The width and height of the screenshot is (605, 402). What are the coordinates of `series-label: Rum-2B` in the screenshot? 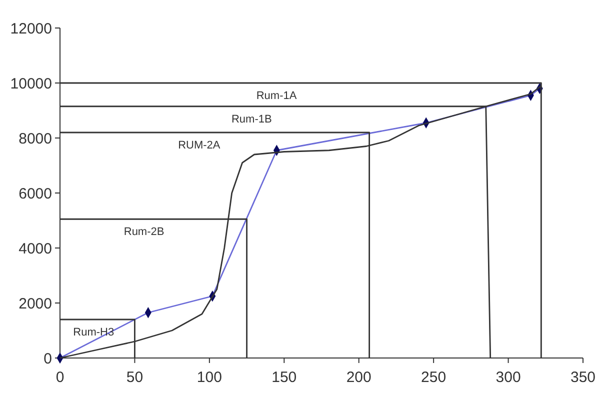 It's located at (144, 232).